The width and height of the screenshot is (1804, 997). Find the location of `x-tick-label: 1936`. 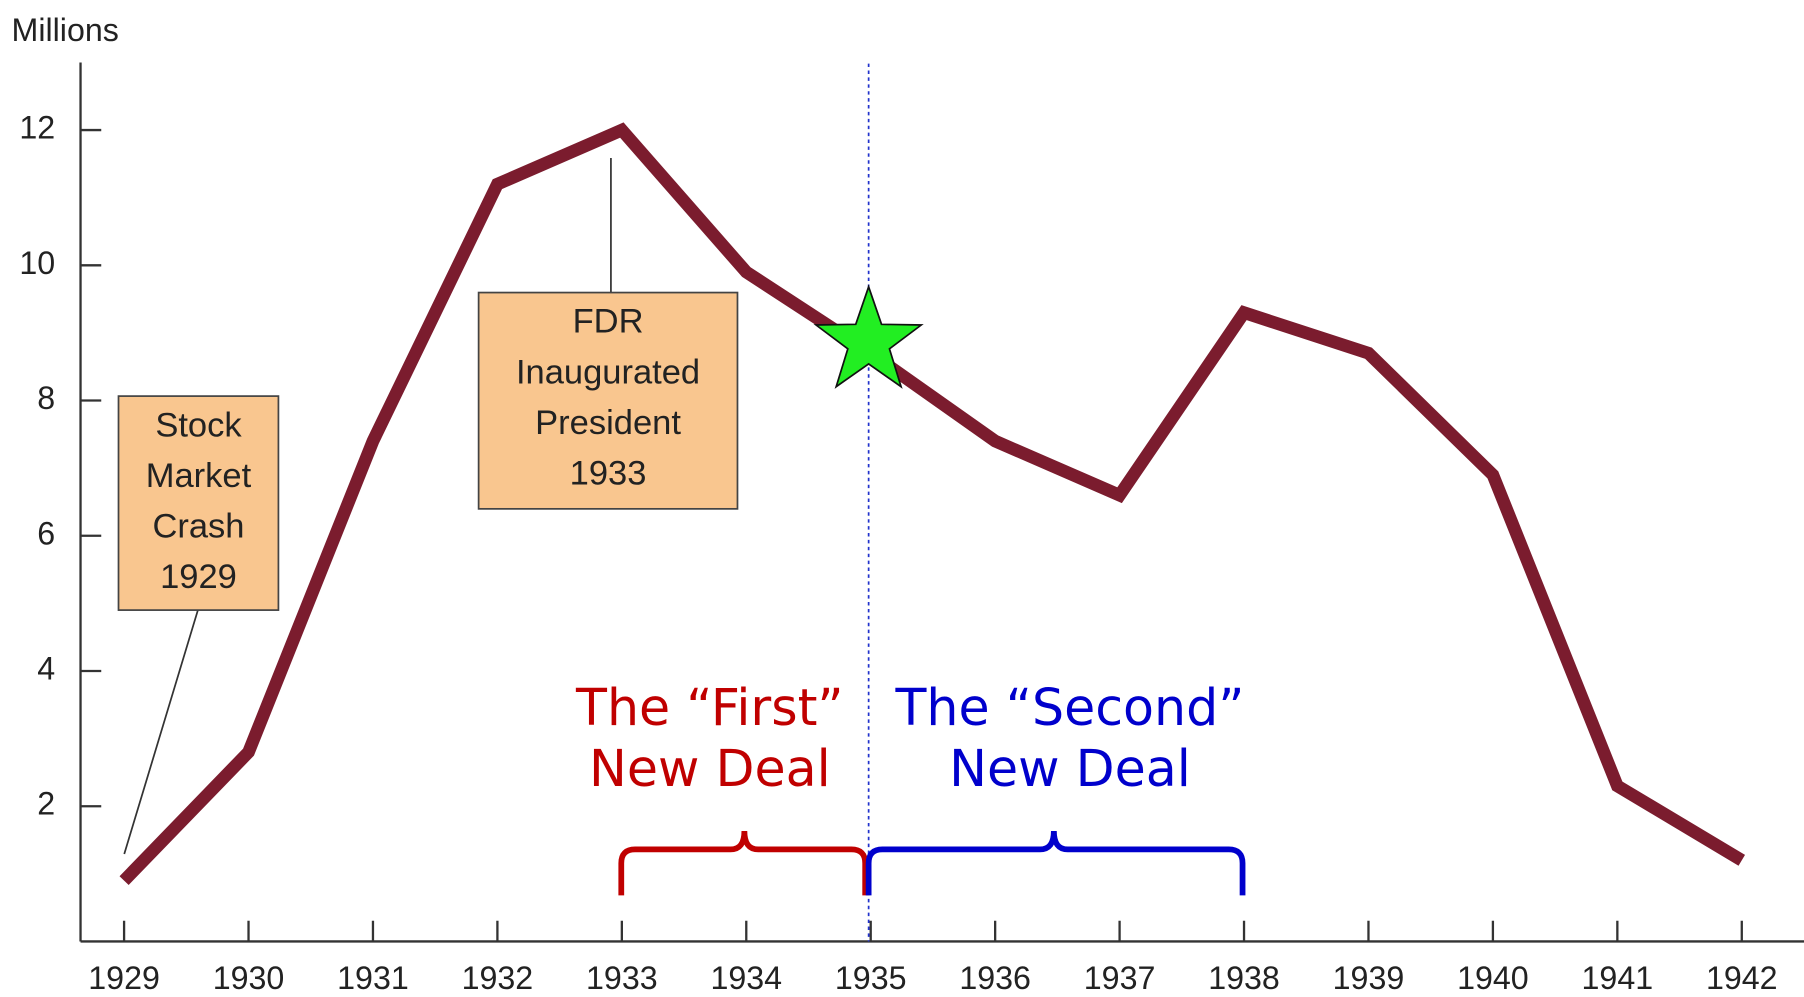

x-tick-label: 1936 is located at coordinates (995, 978).